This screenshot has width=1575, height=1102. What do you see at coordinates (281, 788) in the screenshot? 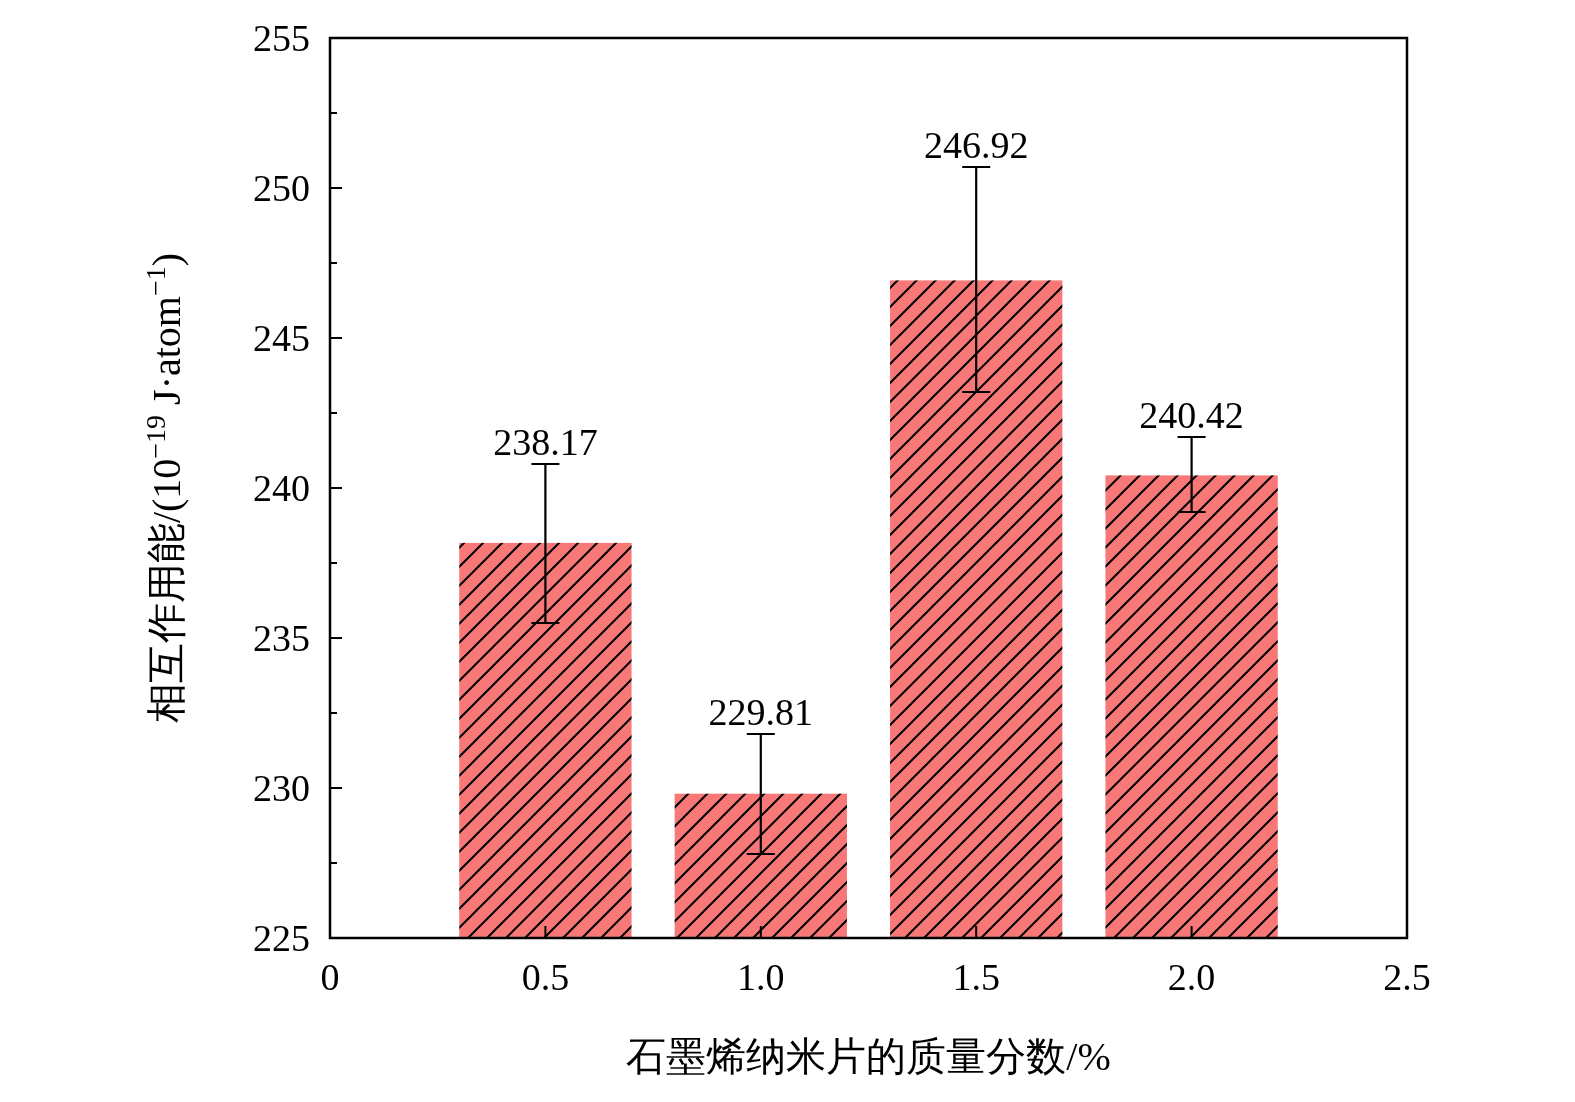
I see `y-tick-label: 230` at bounding box center [281, 788].